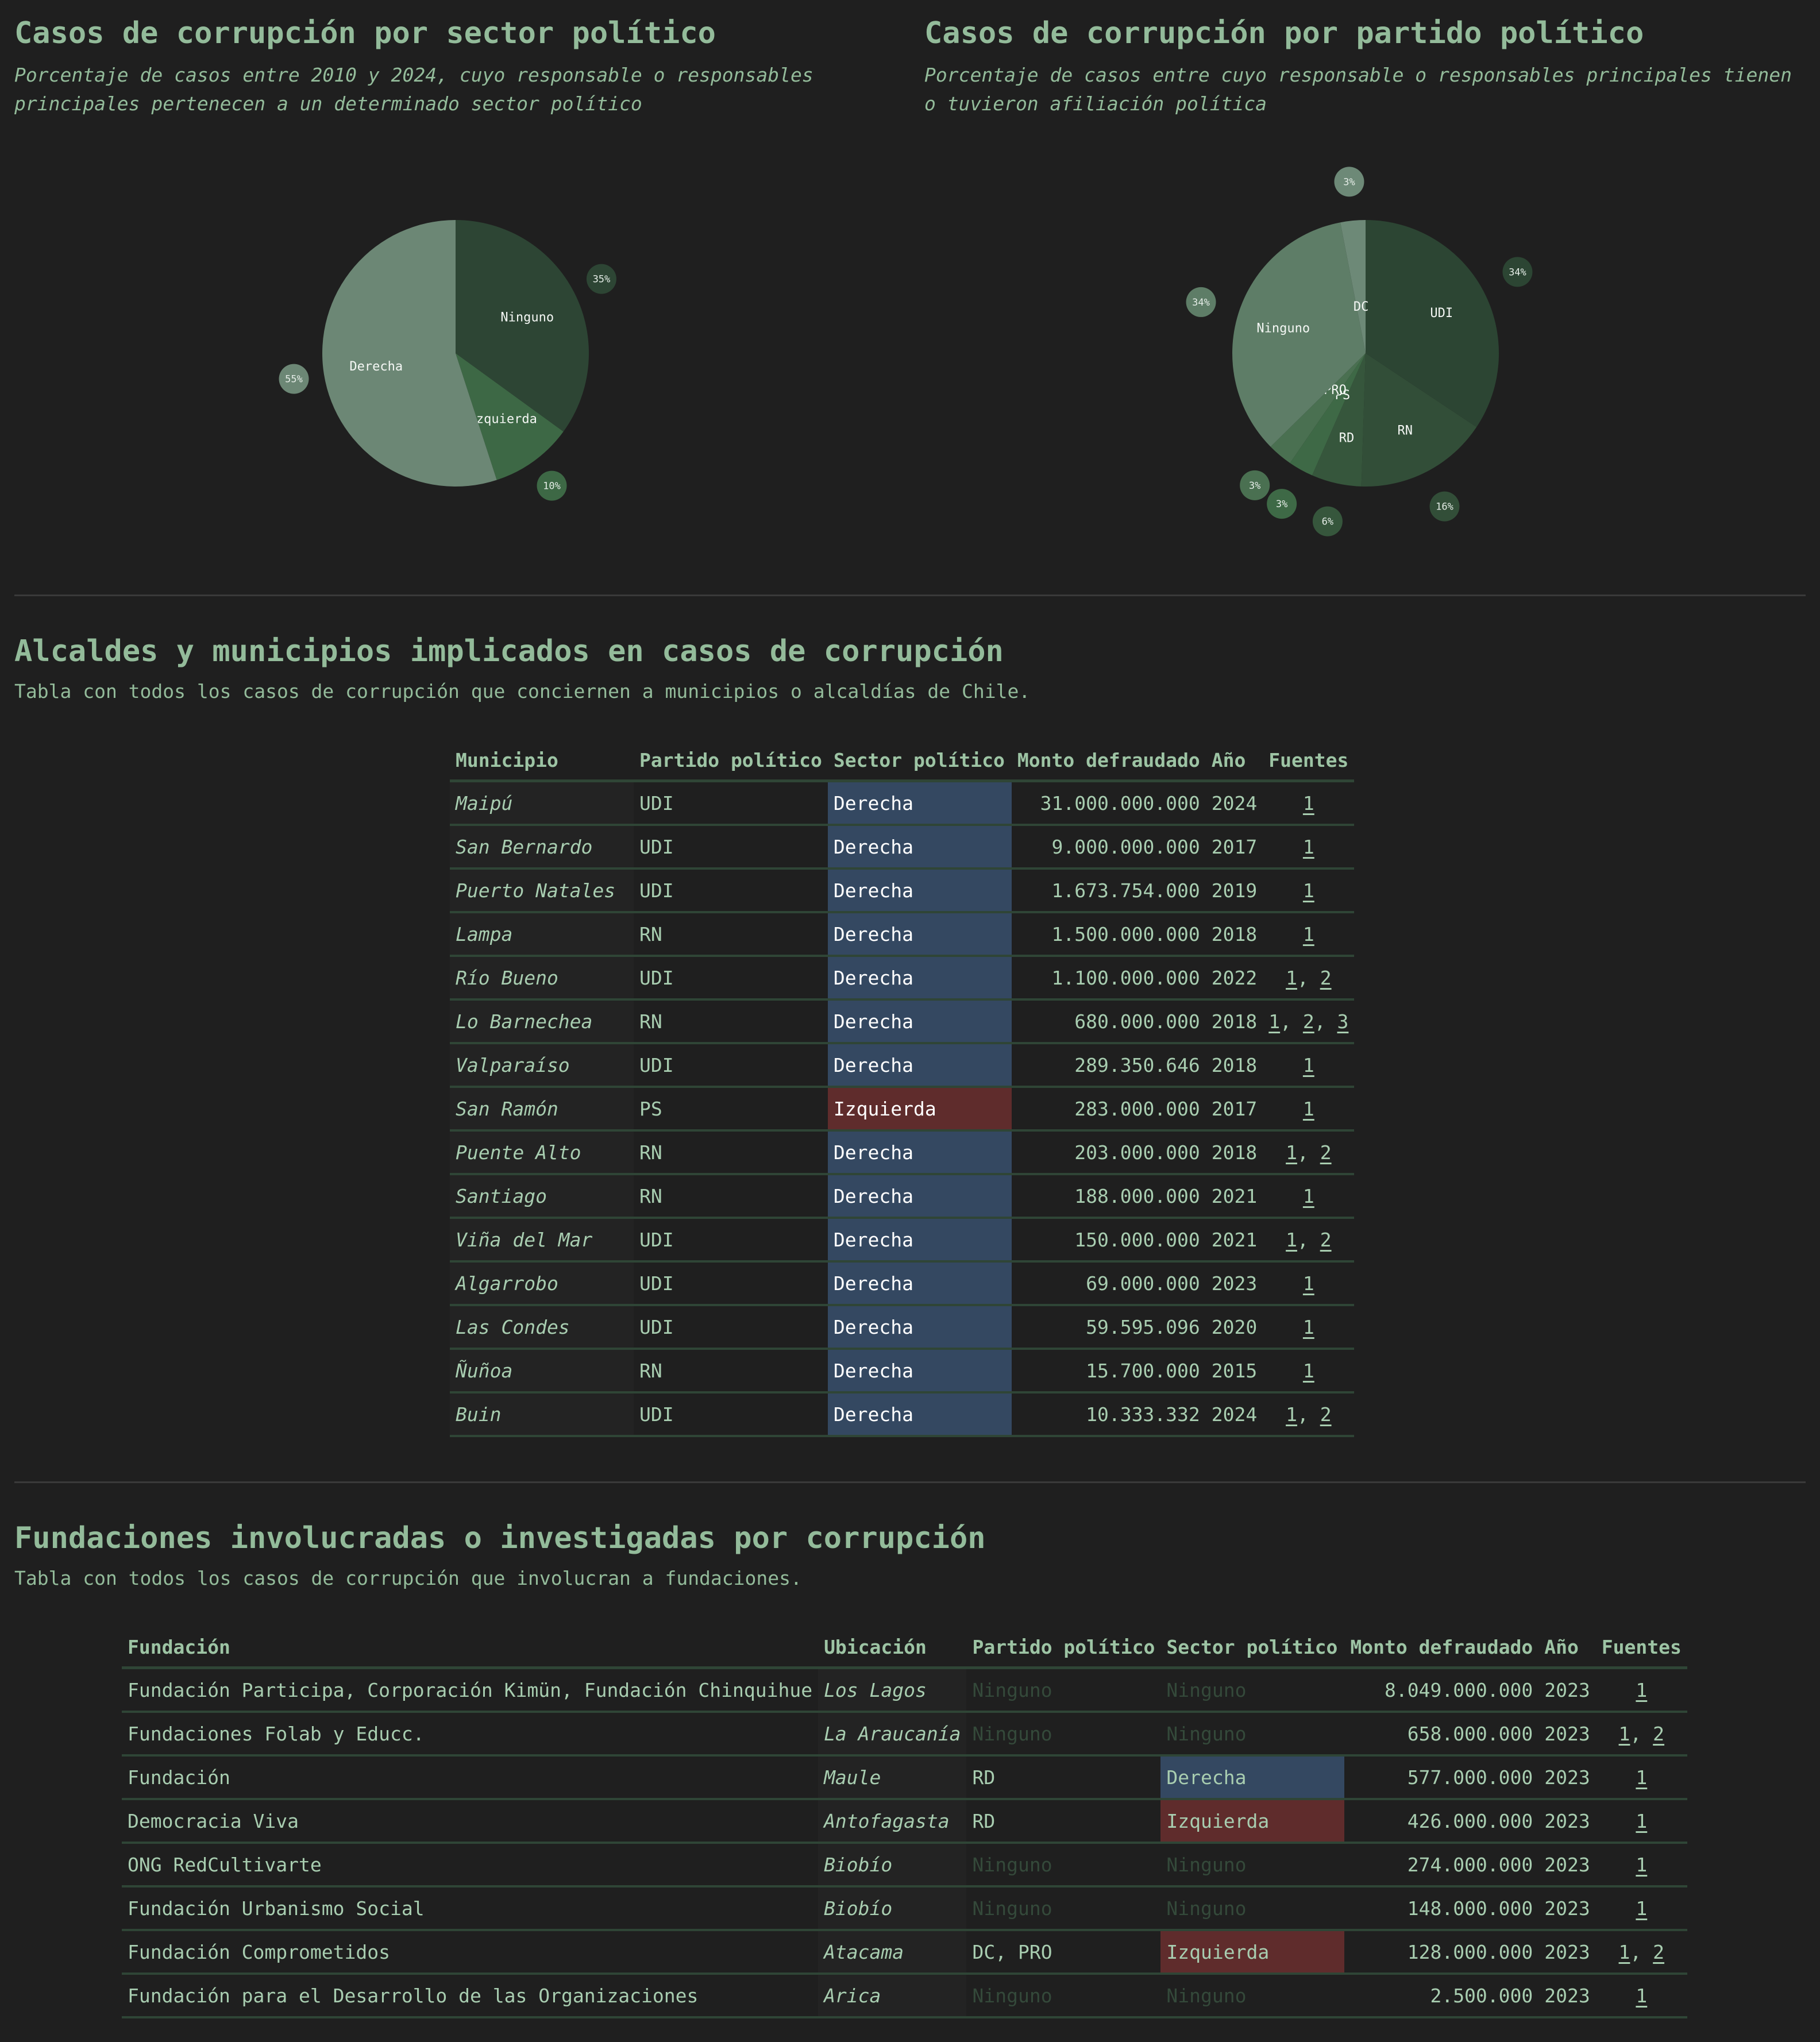 The width and height of the screenshot is (1820, 2042). I want to click on location-cell: Los Lagos, so click(893, 1690).